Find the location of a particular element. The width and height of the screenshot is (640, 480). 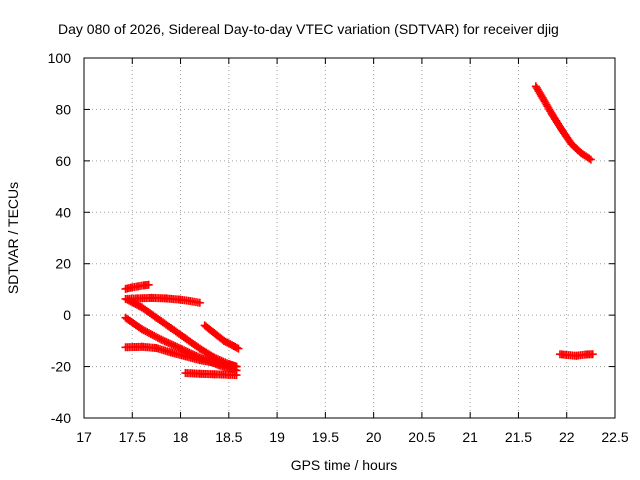

x-tick-label: 17 is located at coordinates (84, 437).